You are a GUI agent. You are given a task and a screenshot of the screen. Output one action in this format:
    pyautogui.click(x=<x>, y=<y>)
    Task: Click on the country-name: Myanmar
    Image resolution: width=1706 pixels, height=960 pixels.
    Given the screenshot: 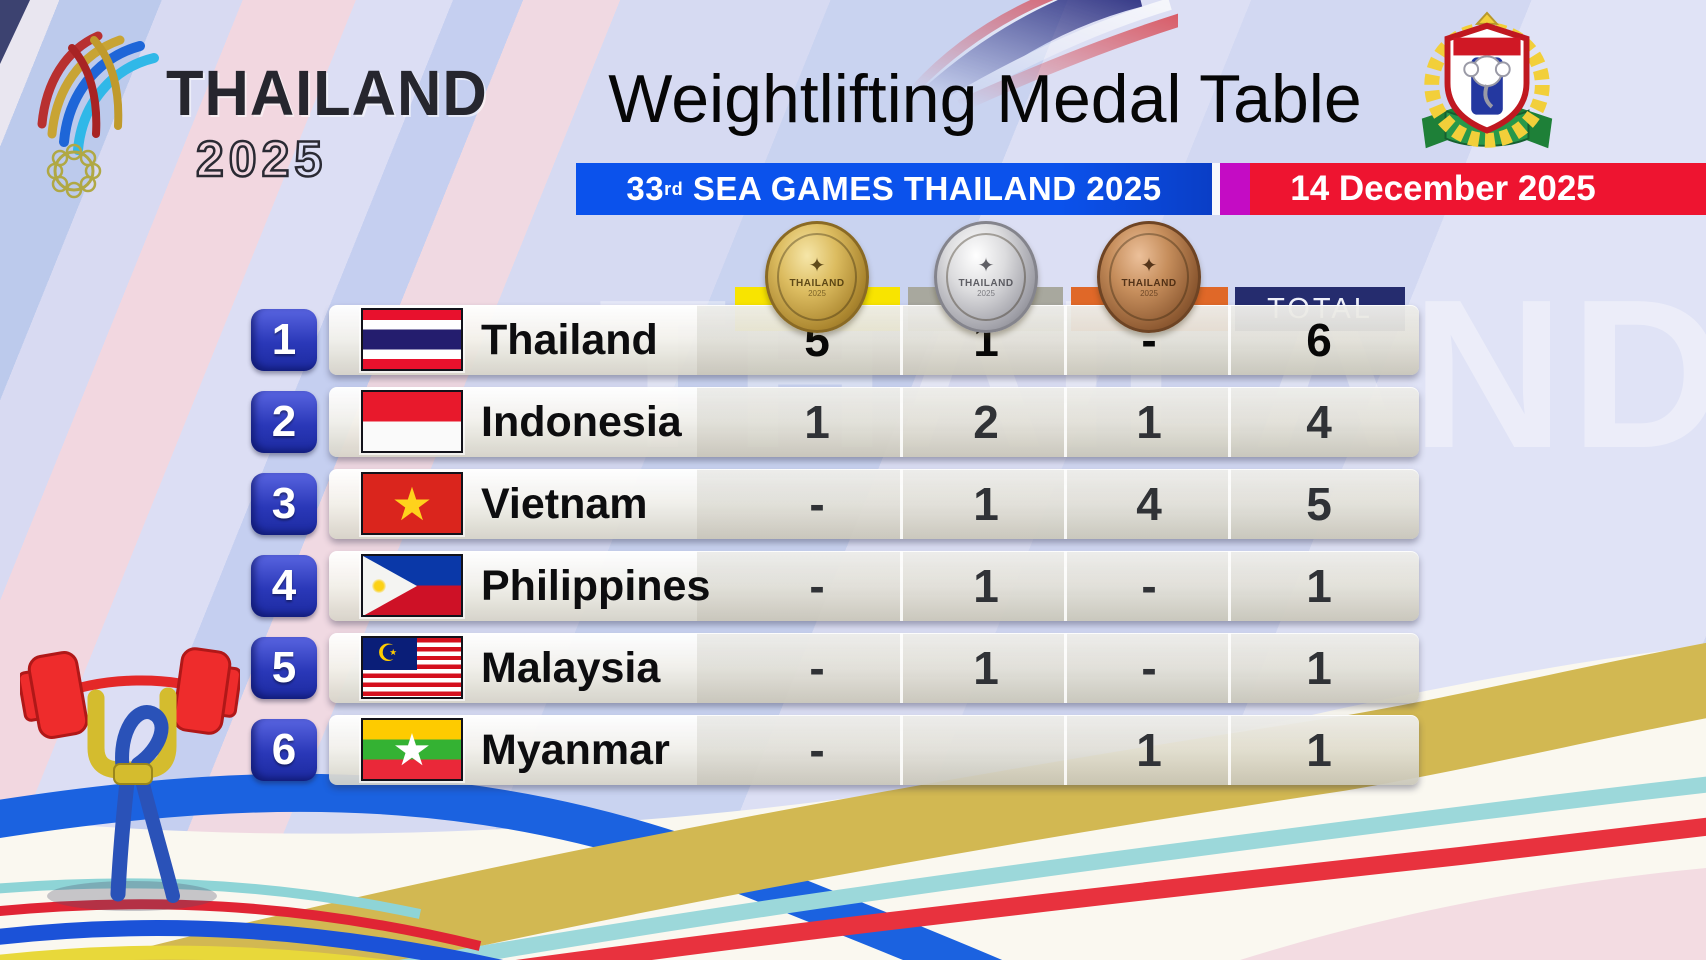 What is the action you would take?
    pyautogui.click(x=575, y=750)
    